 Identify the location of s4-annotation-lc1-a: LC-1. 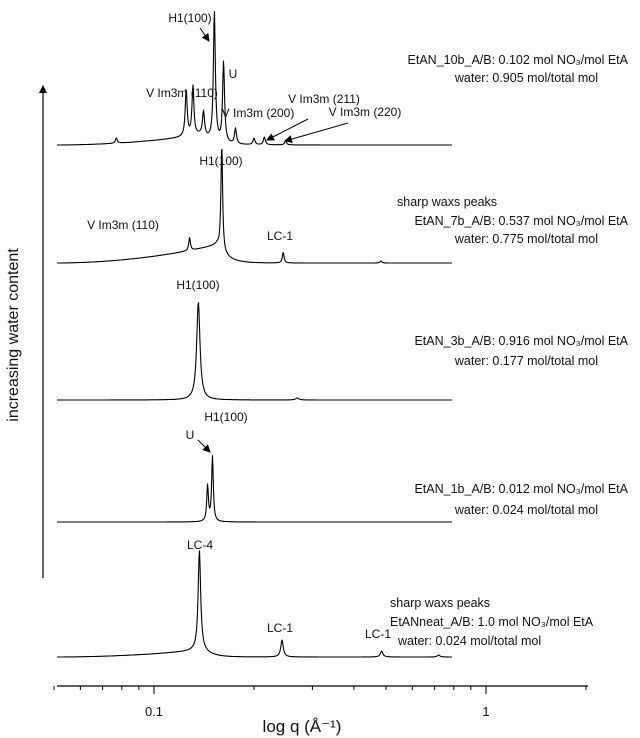
(280, 628).